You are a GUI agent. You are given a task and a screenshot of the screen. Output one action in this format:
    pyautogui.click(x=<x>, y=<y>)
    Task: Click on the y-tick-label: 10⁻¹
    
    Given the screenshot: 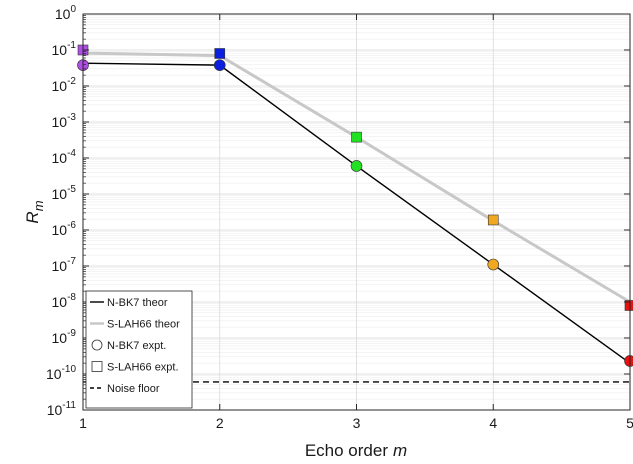 What is the action you would take?
    pyautogui.click(x=64, y=49)
    